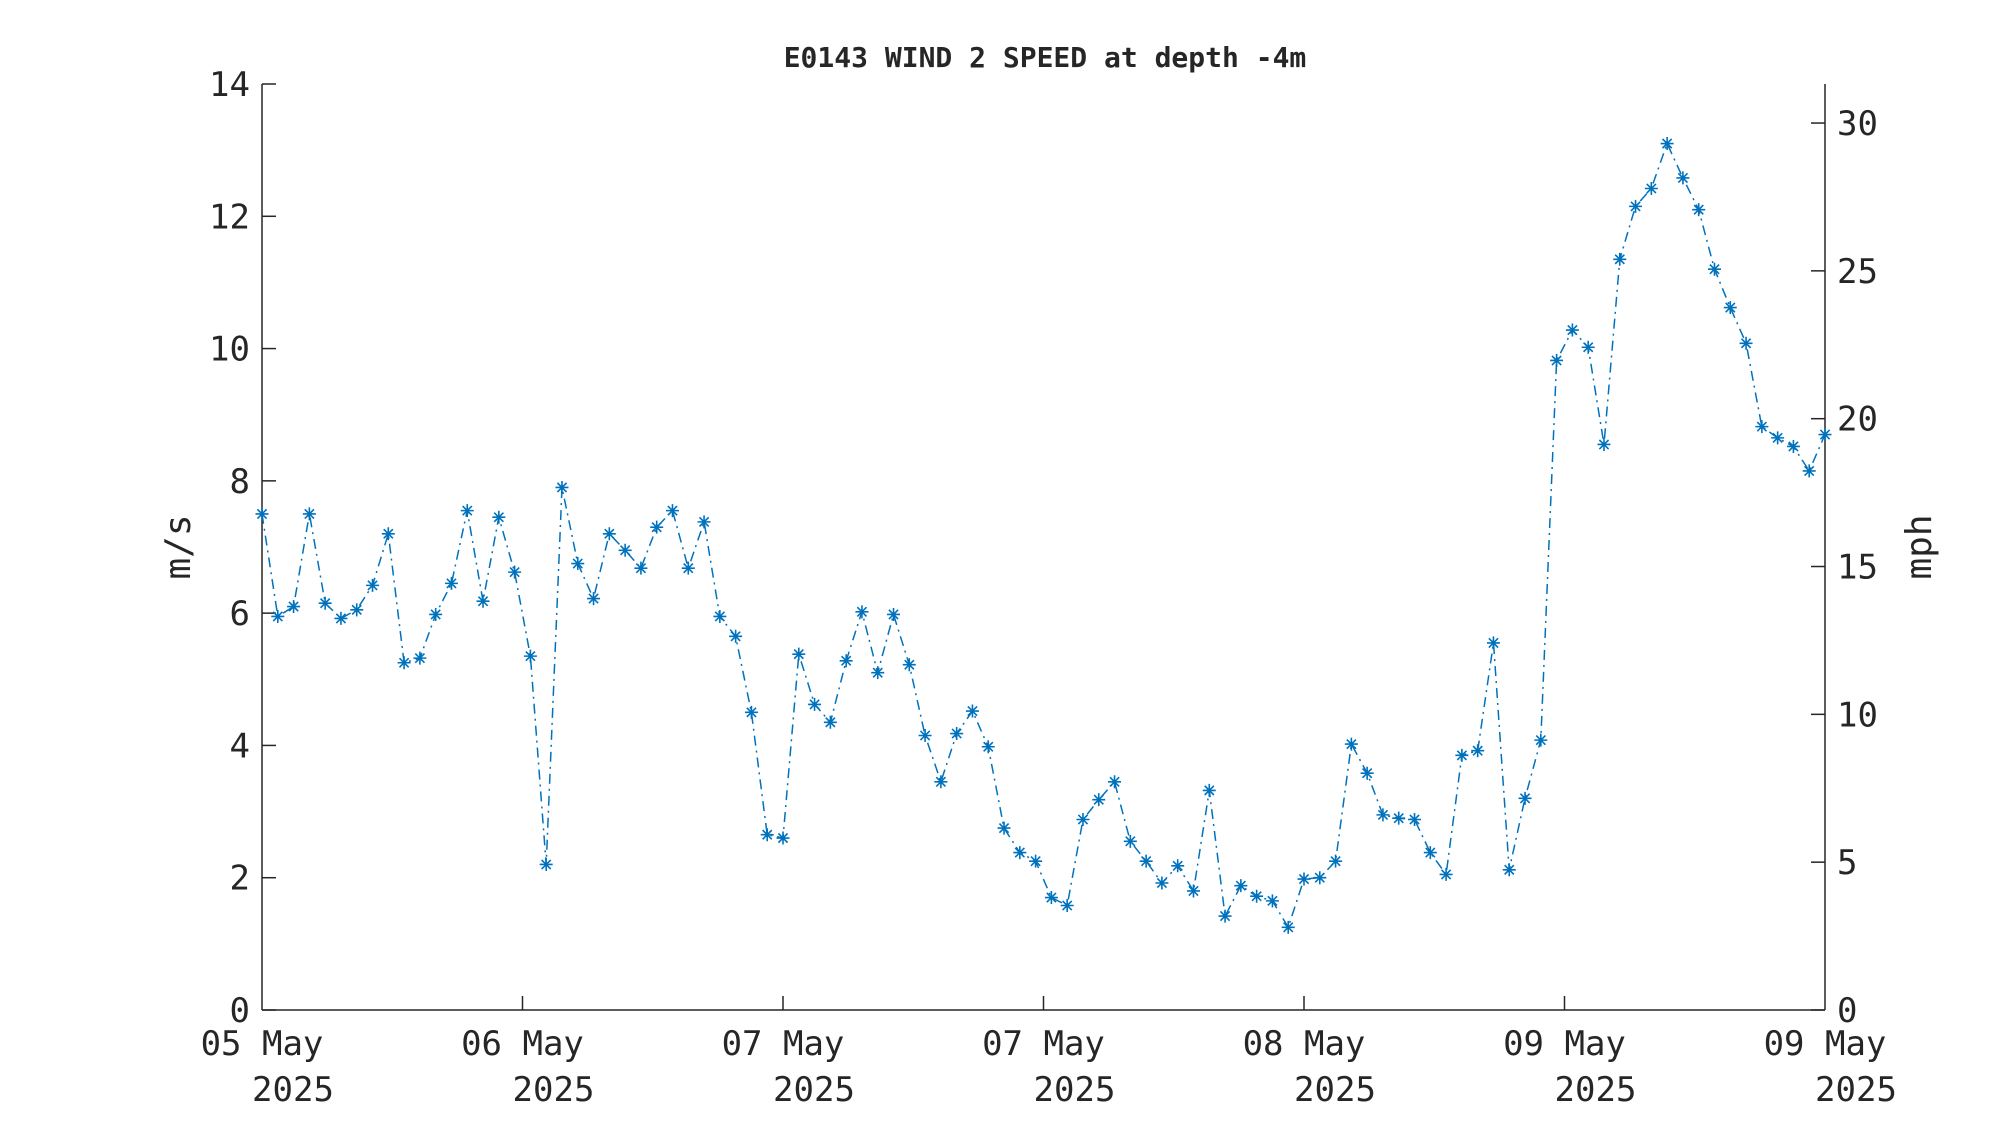 Image resolution: width=2000 pixels, height=1125 pixels. Describe the element at coordinates (1847, 1011) in the screenshot. I see `right-y-tick-label: 0` at that location.